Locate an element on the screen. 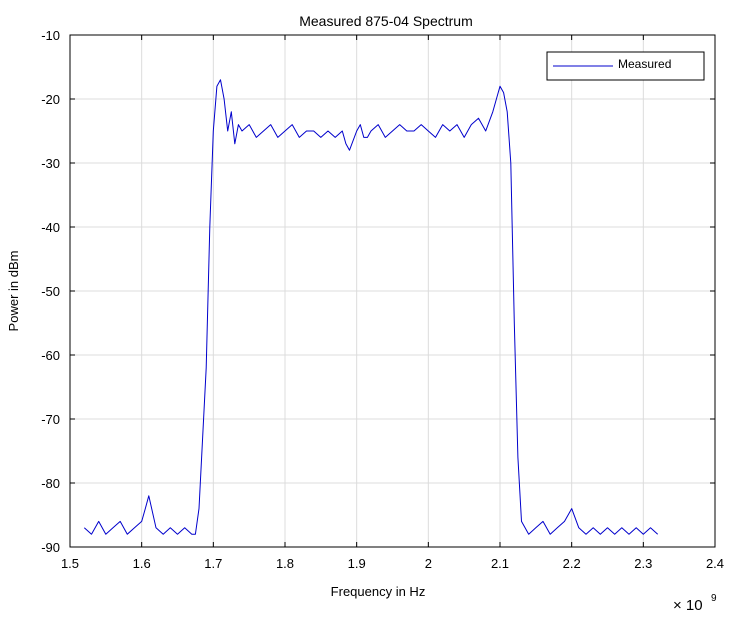 The image size is (731, 617). y-tick-label: -70 is located at coordinates (50, 419).